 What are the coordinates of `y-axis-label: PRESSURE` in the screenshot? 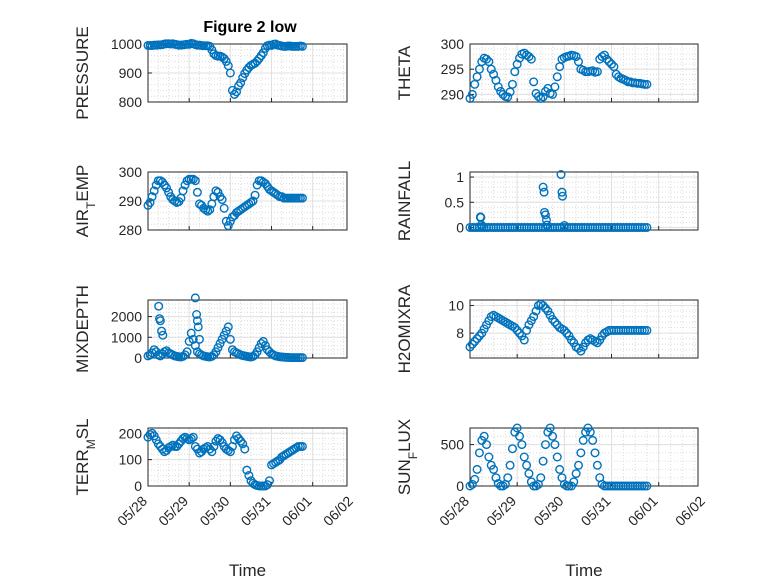 It's located at (82, 73).